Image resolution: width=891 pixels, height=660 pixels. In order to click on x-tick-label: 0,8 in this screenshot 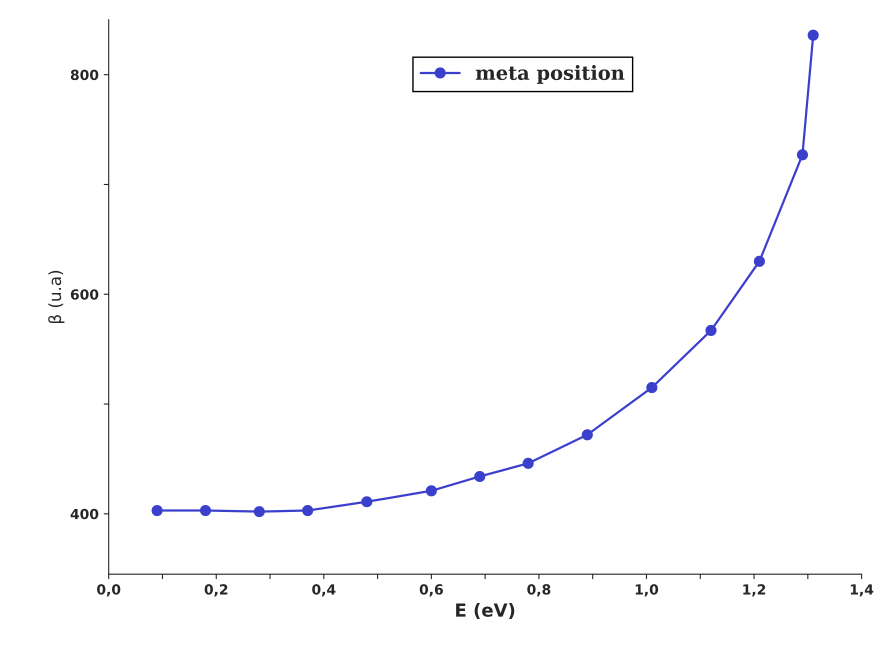, I will do `click(538, 590)`.